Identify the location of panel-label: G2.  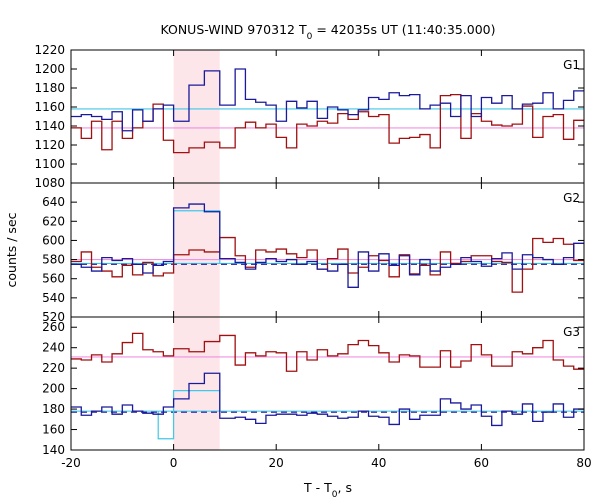
(571, 198).